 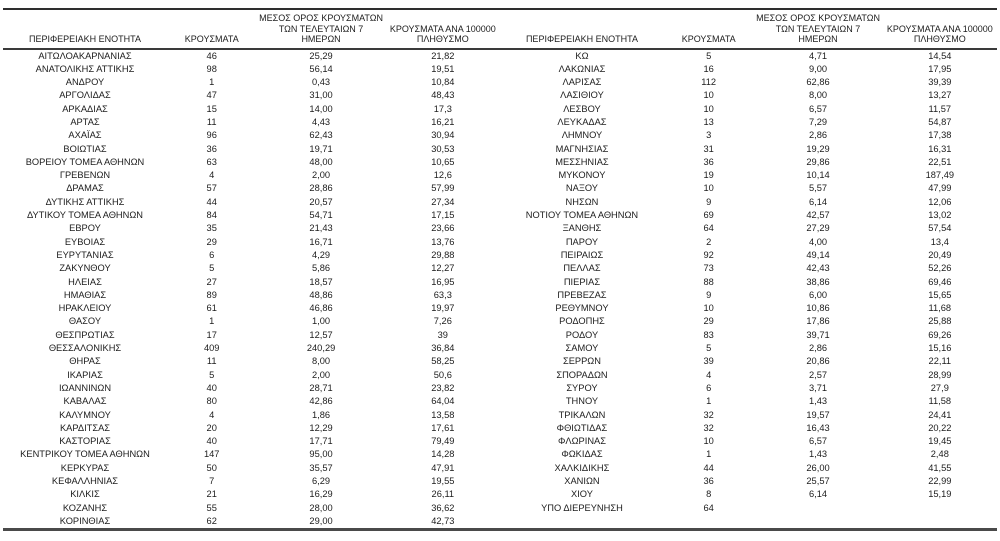 What do you see at coordinates (321, 507) in the screenshot?
I see `avg-7day-cell-left: 28,00` at bounding box center [321, 507].